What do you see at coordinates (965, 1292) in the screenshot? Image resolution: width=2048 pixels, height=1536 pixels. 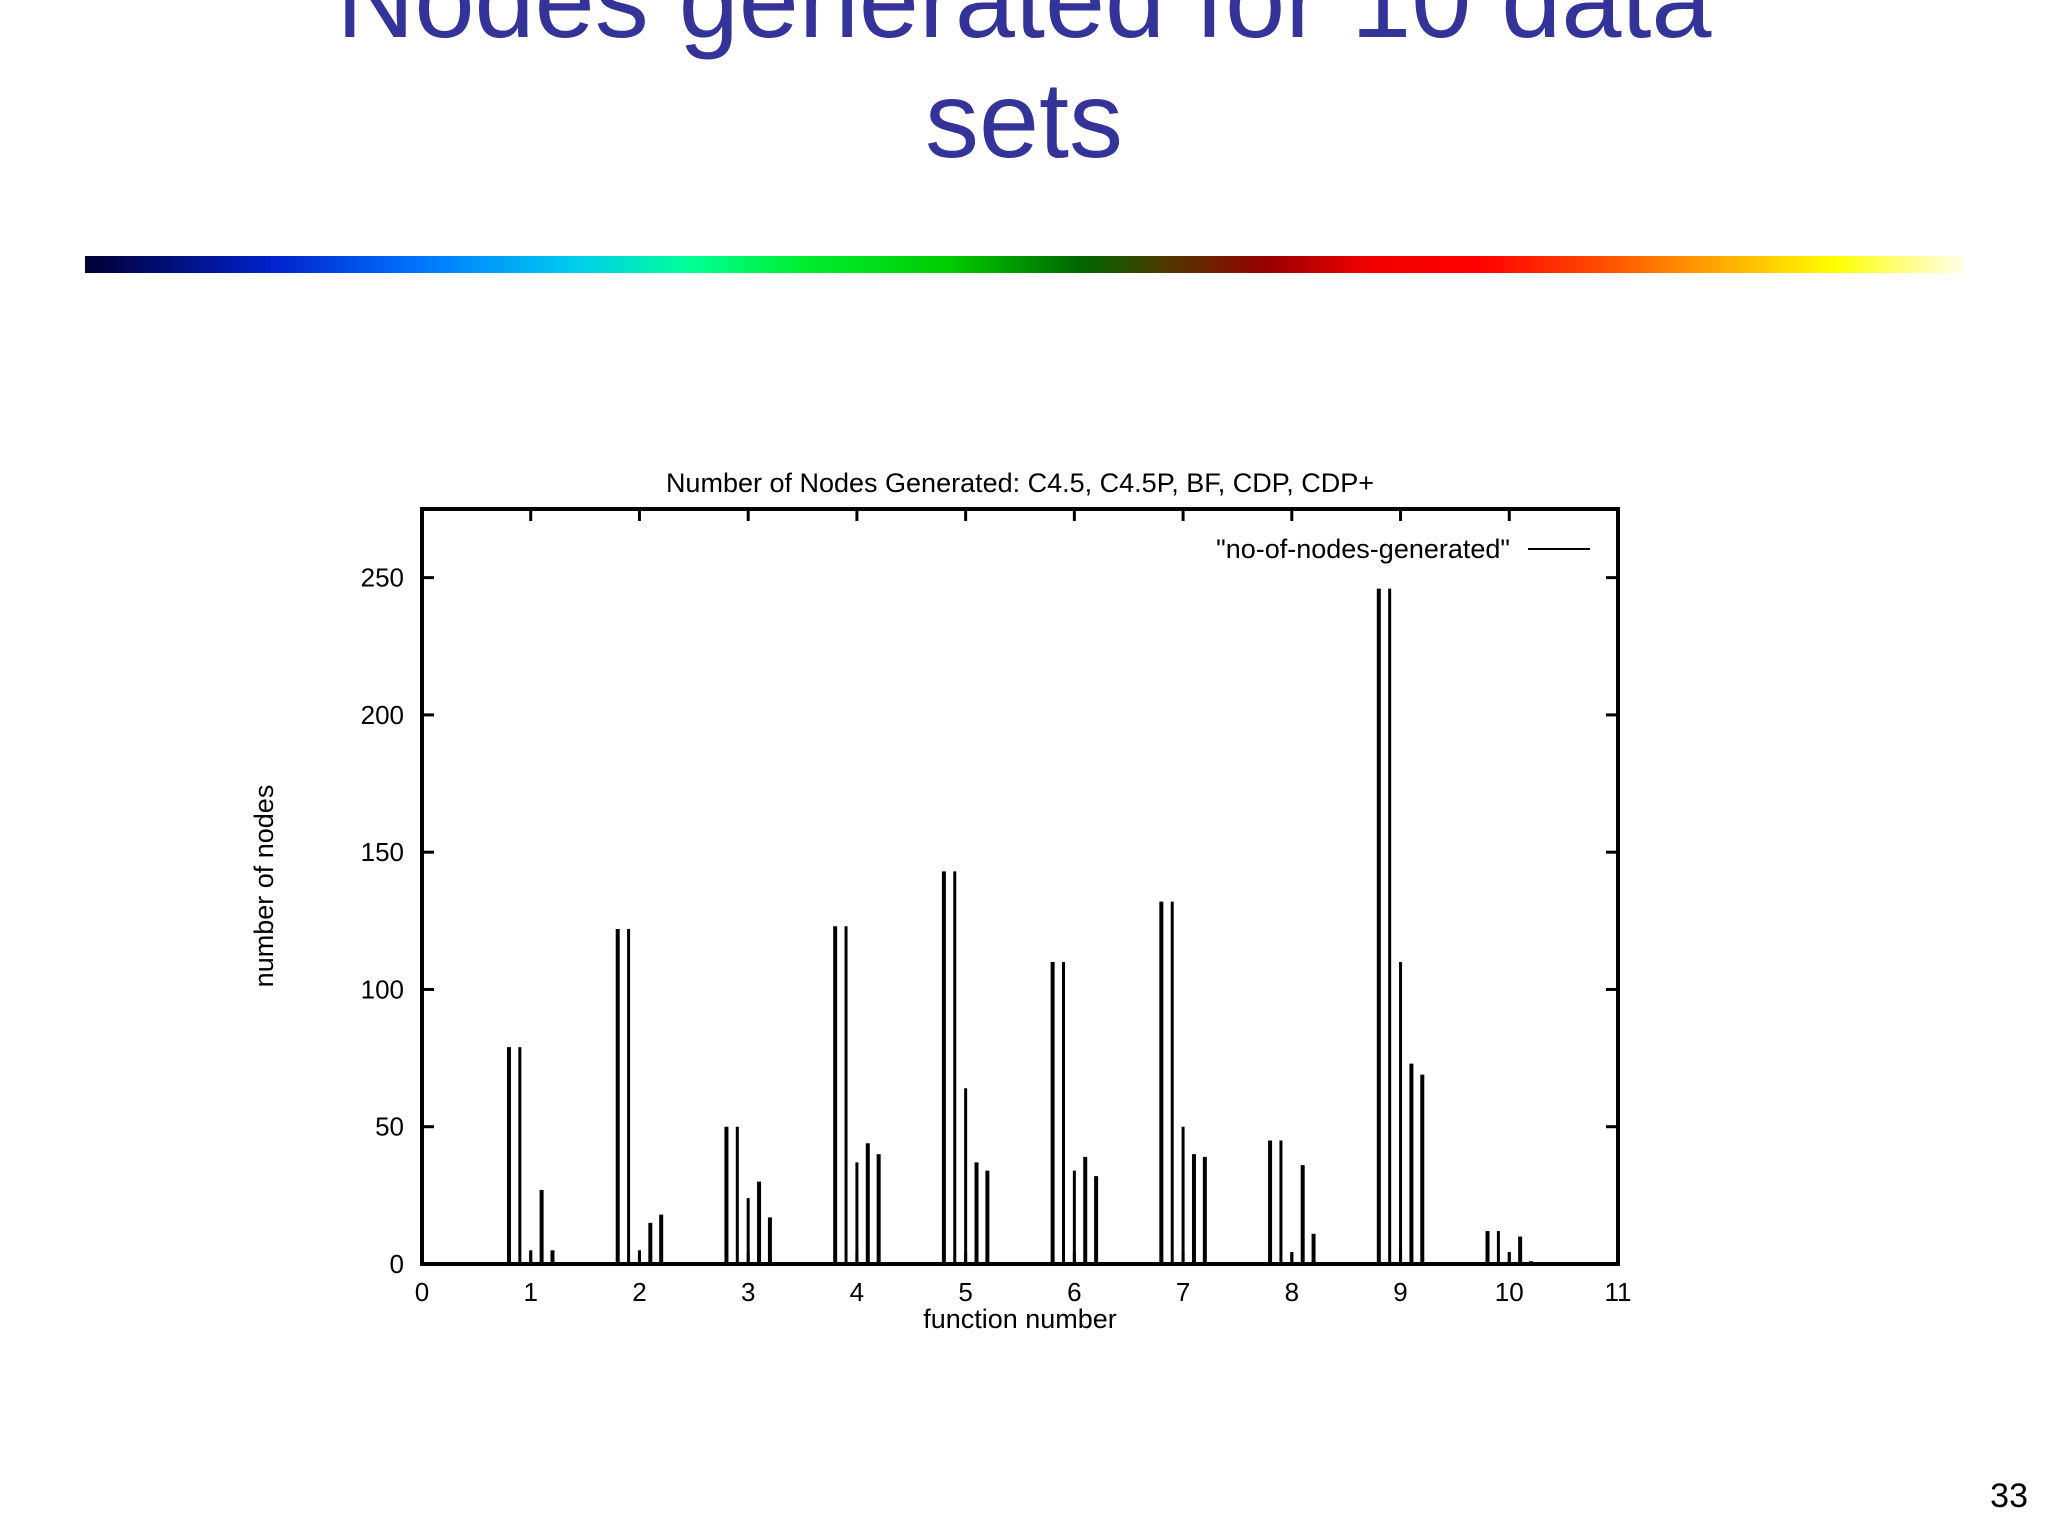 I see `x-tick-label: 5` at bounding box center [965, 1292].